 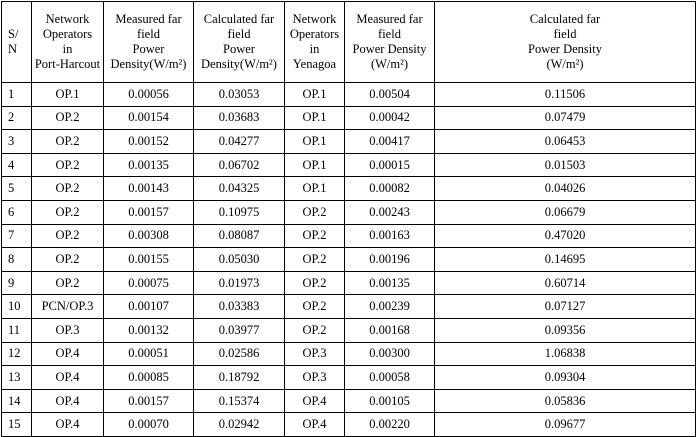 What do you see at coordinates (565, 118) in the screenshot?
I see `cell-calculated-yen: 0.07479` at bounding box center [565, 118].